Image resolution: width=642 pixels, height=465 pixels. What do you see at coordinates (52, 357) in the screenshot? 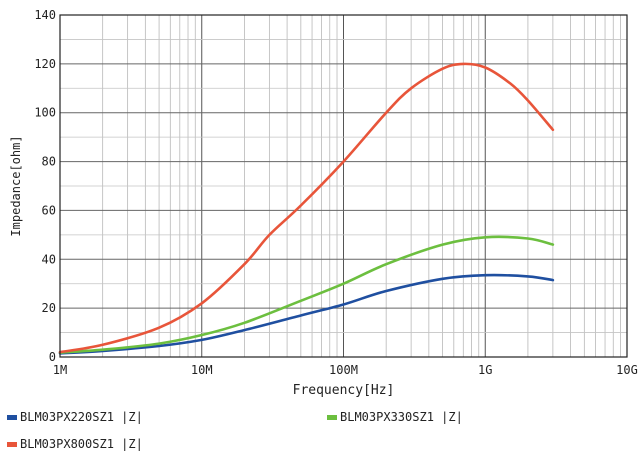
I see `y-tick-label: 0` at bounding box center [52, 357].